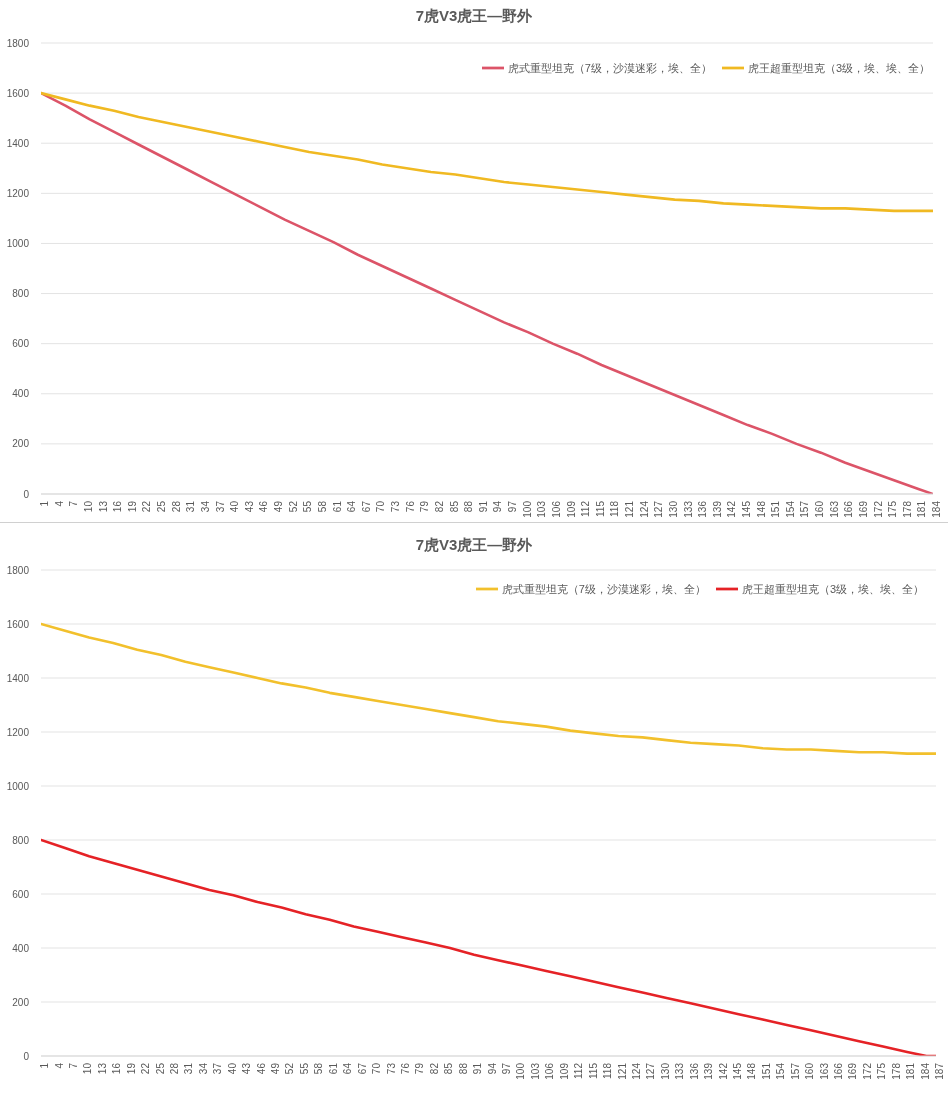 This screenshot has height=1118, width=948. What do you see at coordinates (18, 193) in the screenshot?
I see `y-tick-label: 1200` at bounding box center [18, 193].